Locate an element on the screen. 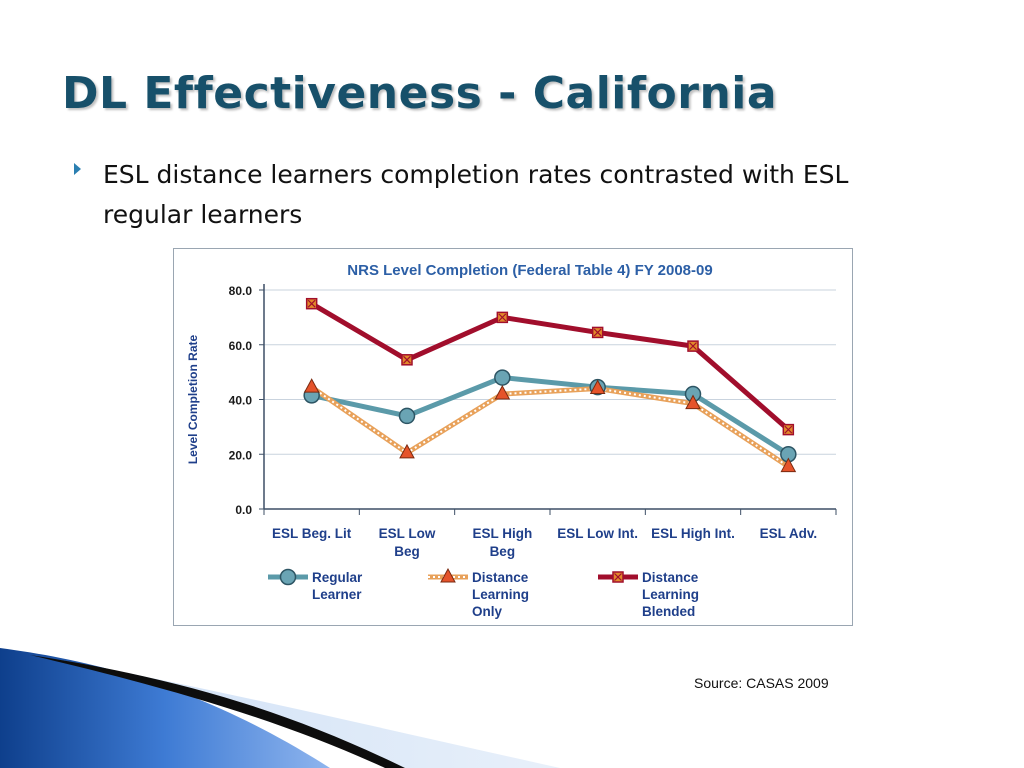 The width and height of the screenshot is (1024, 768). x-tick-label: ESL Low is located at coordinates (407, 533).